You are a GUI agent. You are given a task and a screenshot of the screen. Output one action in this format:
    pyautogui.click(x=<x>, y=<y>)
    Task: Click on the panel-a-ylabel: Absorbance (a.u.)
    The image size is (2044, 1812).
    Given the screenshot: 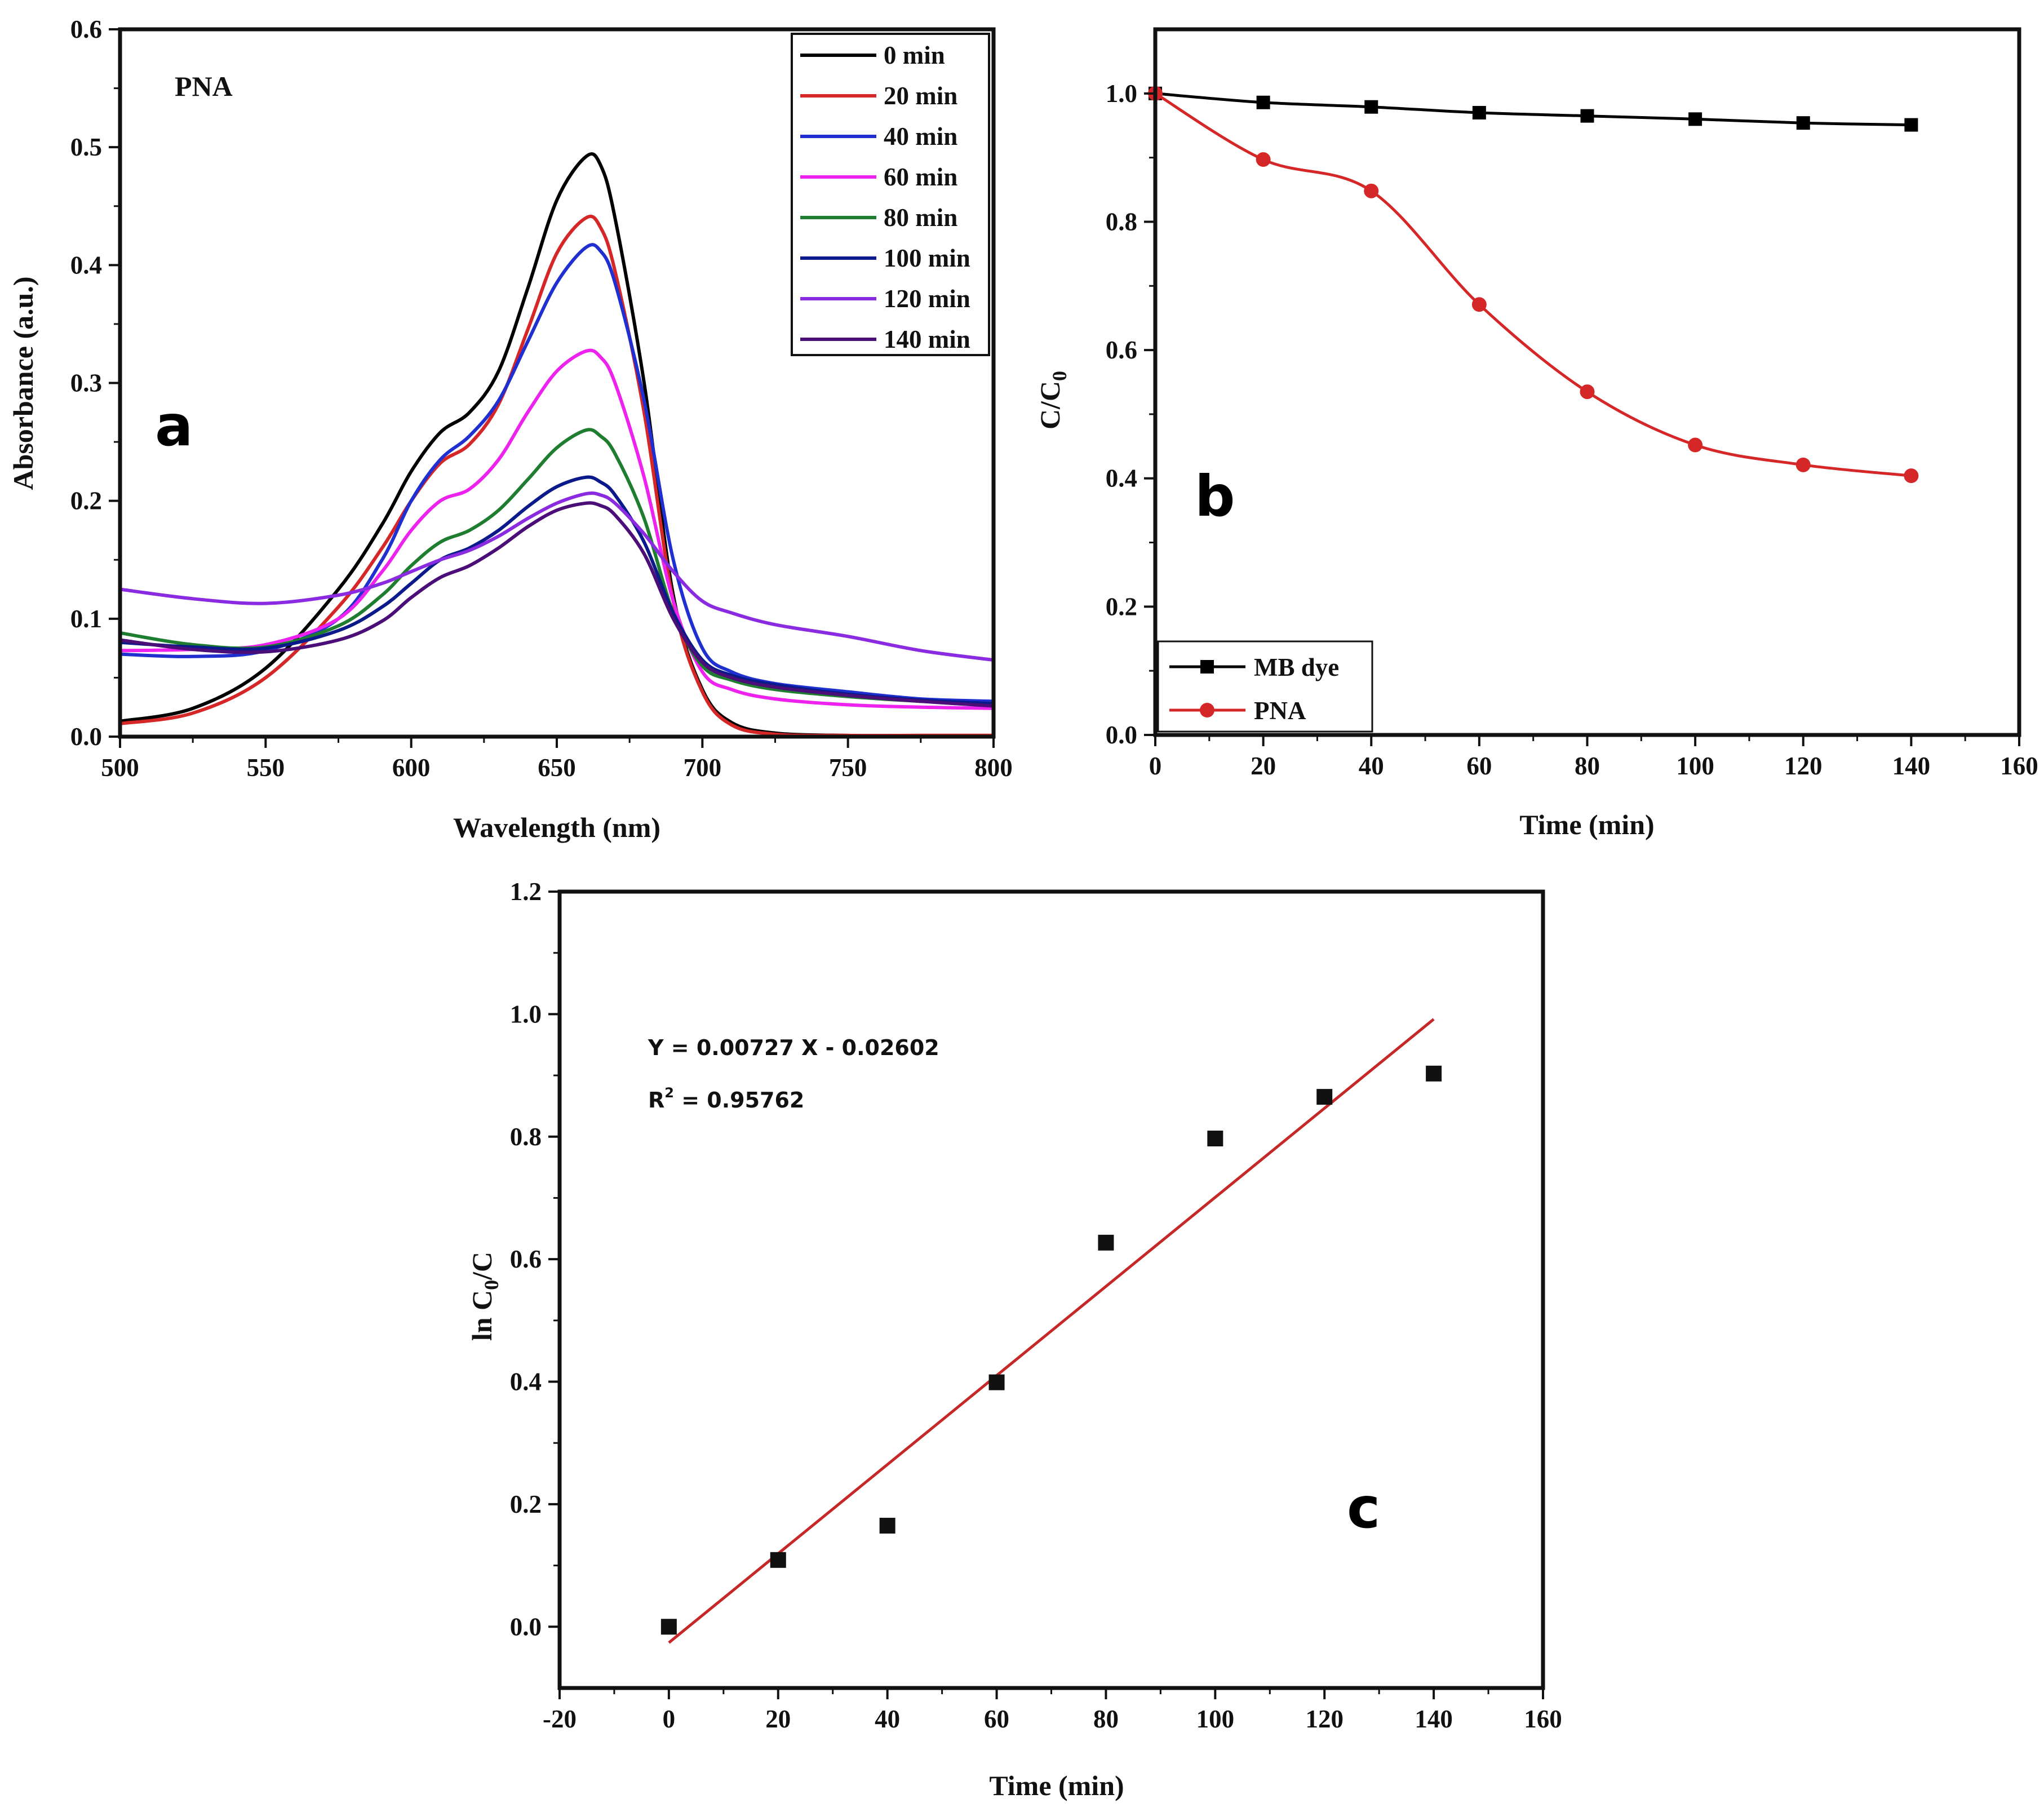 What is the action you would take?
    pyautogui.click(x=23, y=383)
    